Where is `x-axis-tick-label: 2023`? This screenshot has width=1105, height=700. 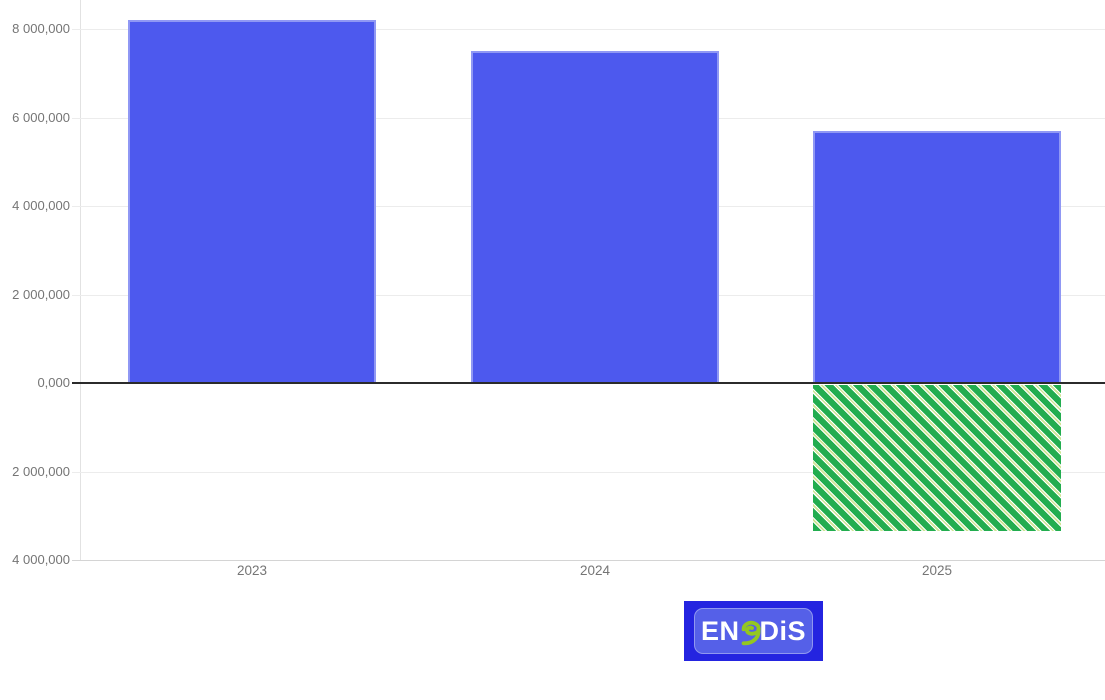
x-axis-tick-label: 2023 is located at coordinates (252, 570).